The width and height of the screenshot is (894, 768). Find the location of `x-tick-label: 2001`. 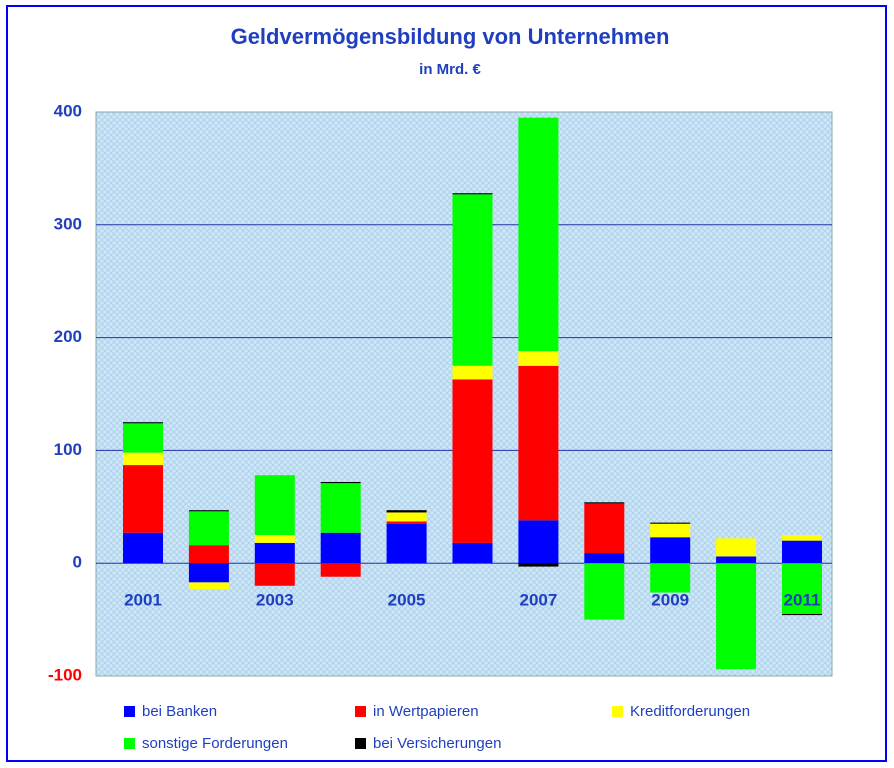

x-tick-label: 2001 is located at coordinates (143, 599).